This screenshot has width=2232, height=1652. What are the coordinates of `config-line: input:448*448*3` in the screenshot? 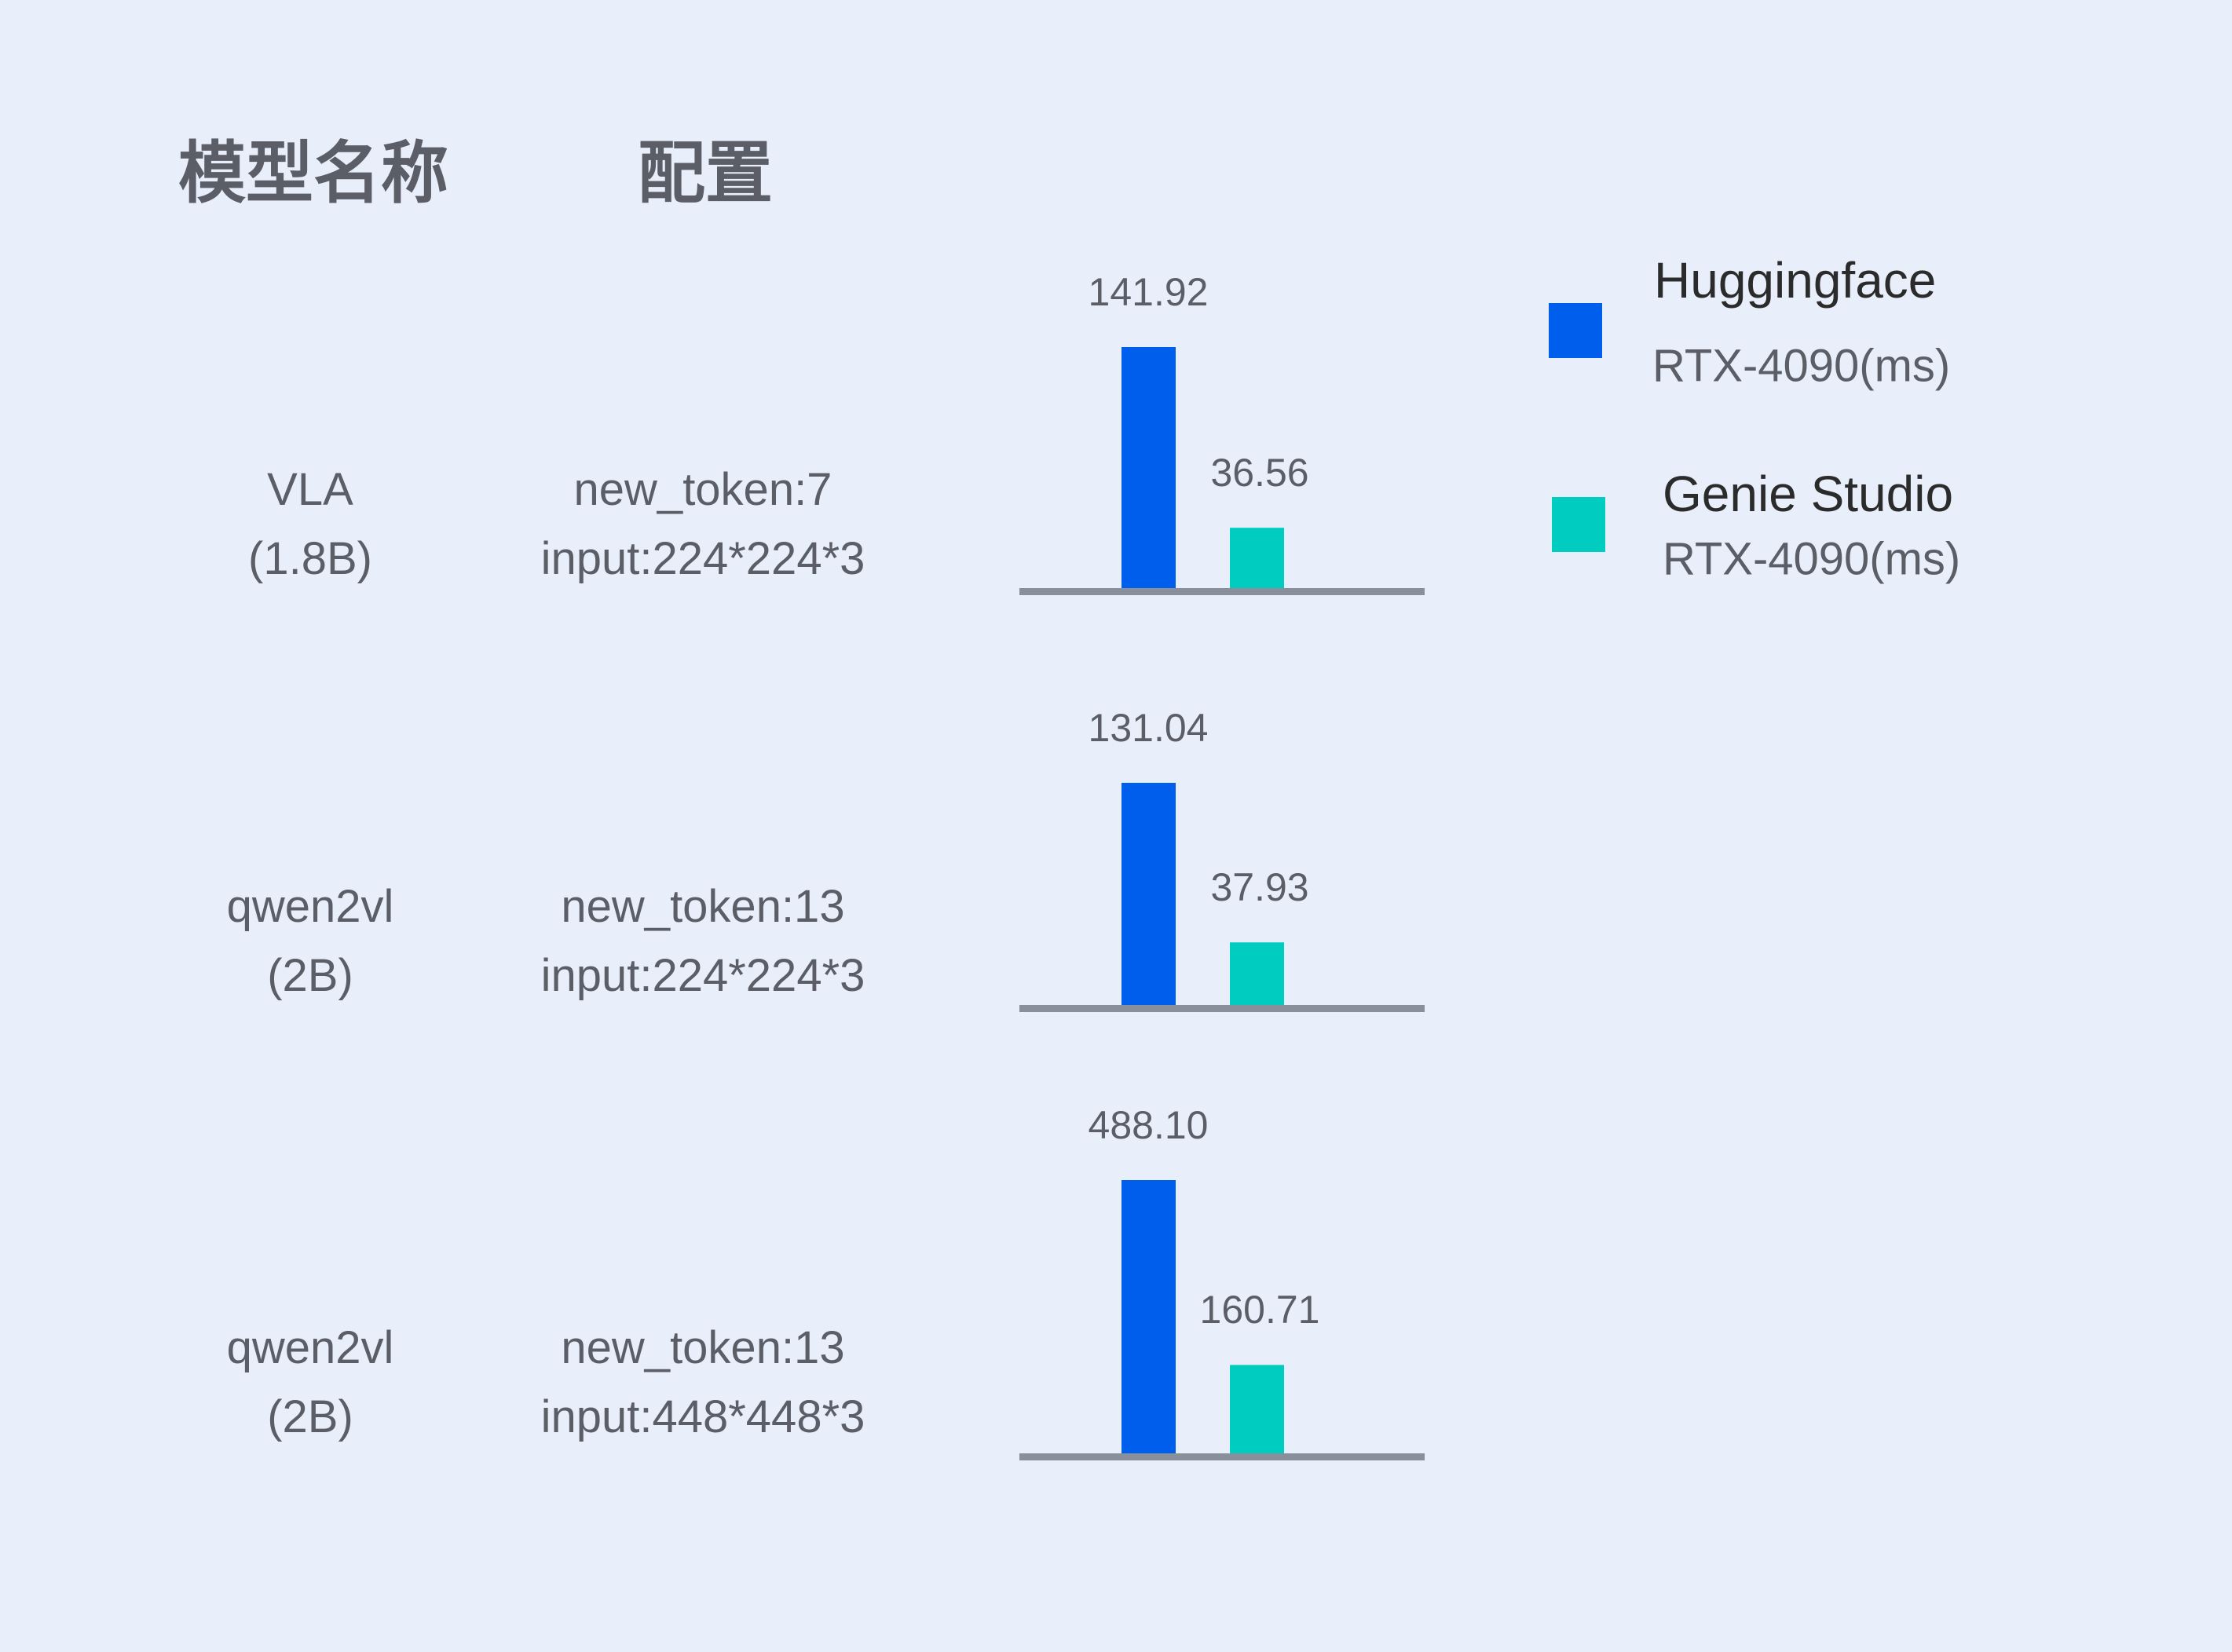 It's located at (702, 1416).